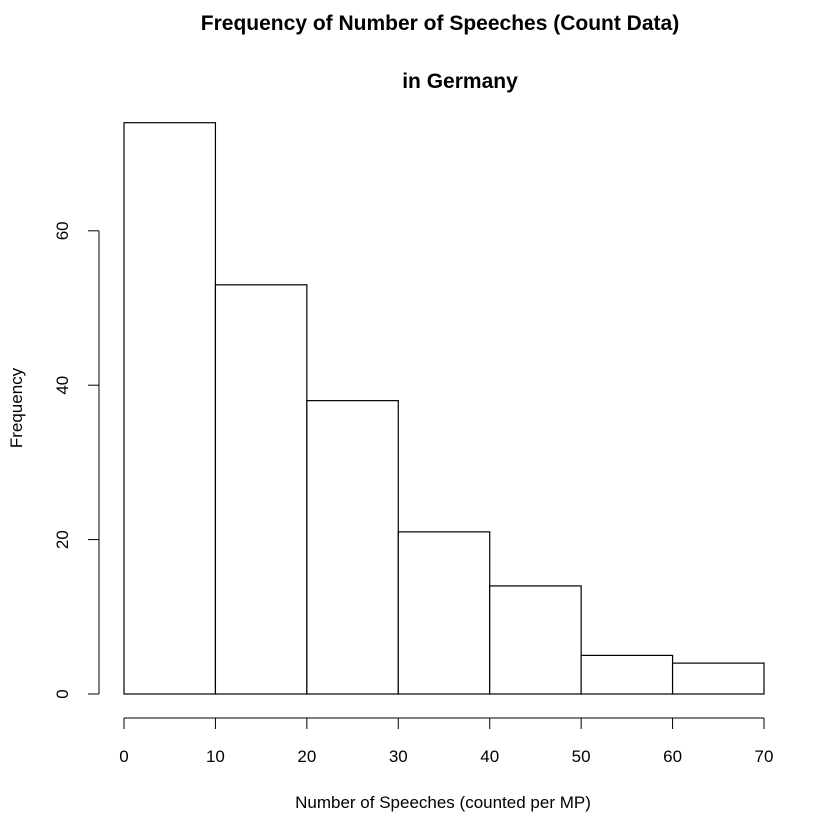  What do you see at coordinates (62, 230) in the screenshot?
I see `y-tick-label-60: 60` at bounding box center [62, 230].